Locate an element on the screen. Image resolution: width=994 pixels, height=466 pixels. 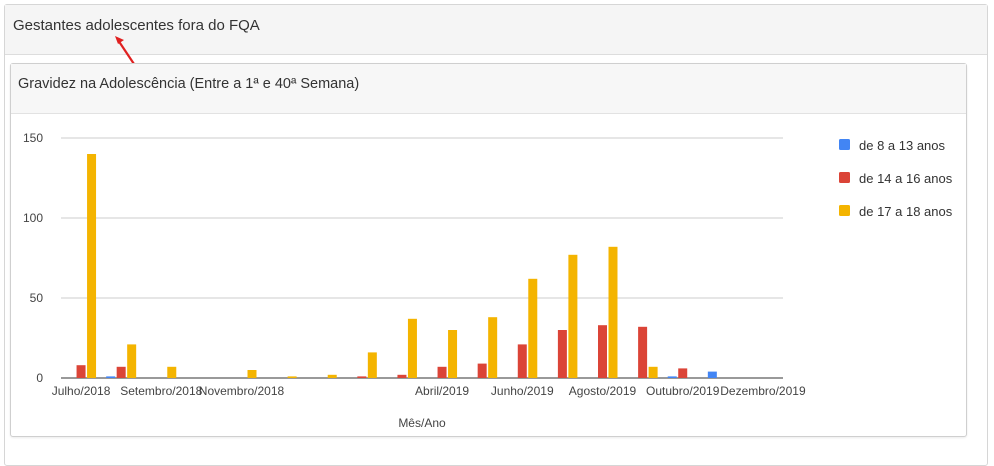
annotation-arrow-icon is located at coordinates (125, 50).